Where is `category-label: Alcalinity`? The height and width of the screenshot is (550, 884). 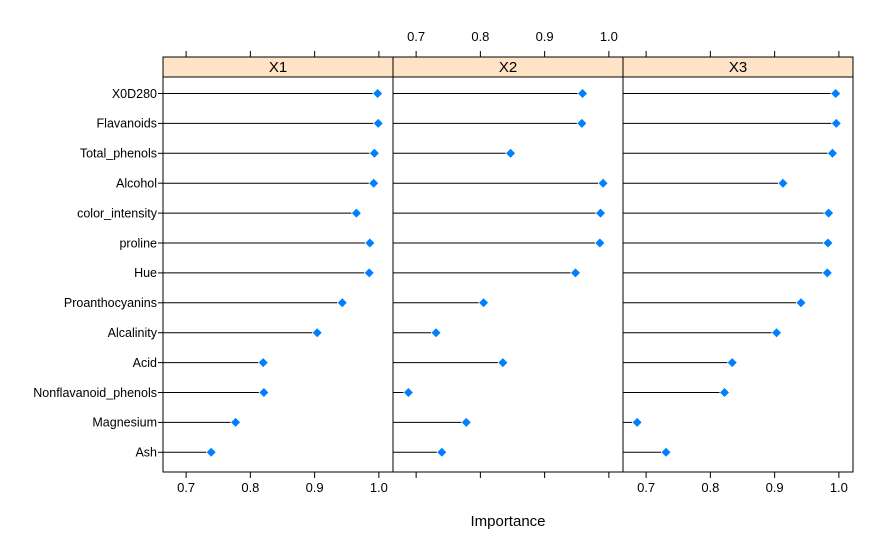 category-label: Alcalinity is located at coordinates (133, 333).